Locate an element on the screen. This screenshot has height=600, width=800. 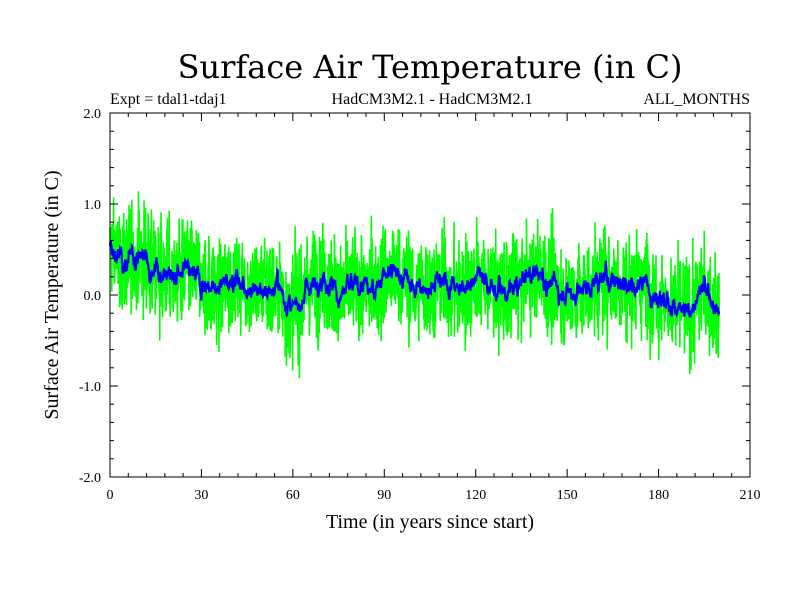
y-tick-label: 2.0 is located at coordinates (93, 114).